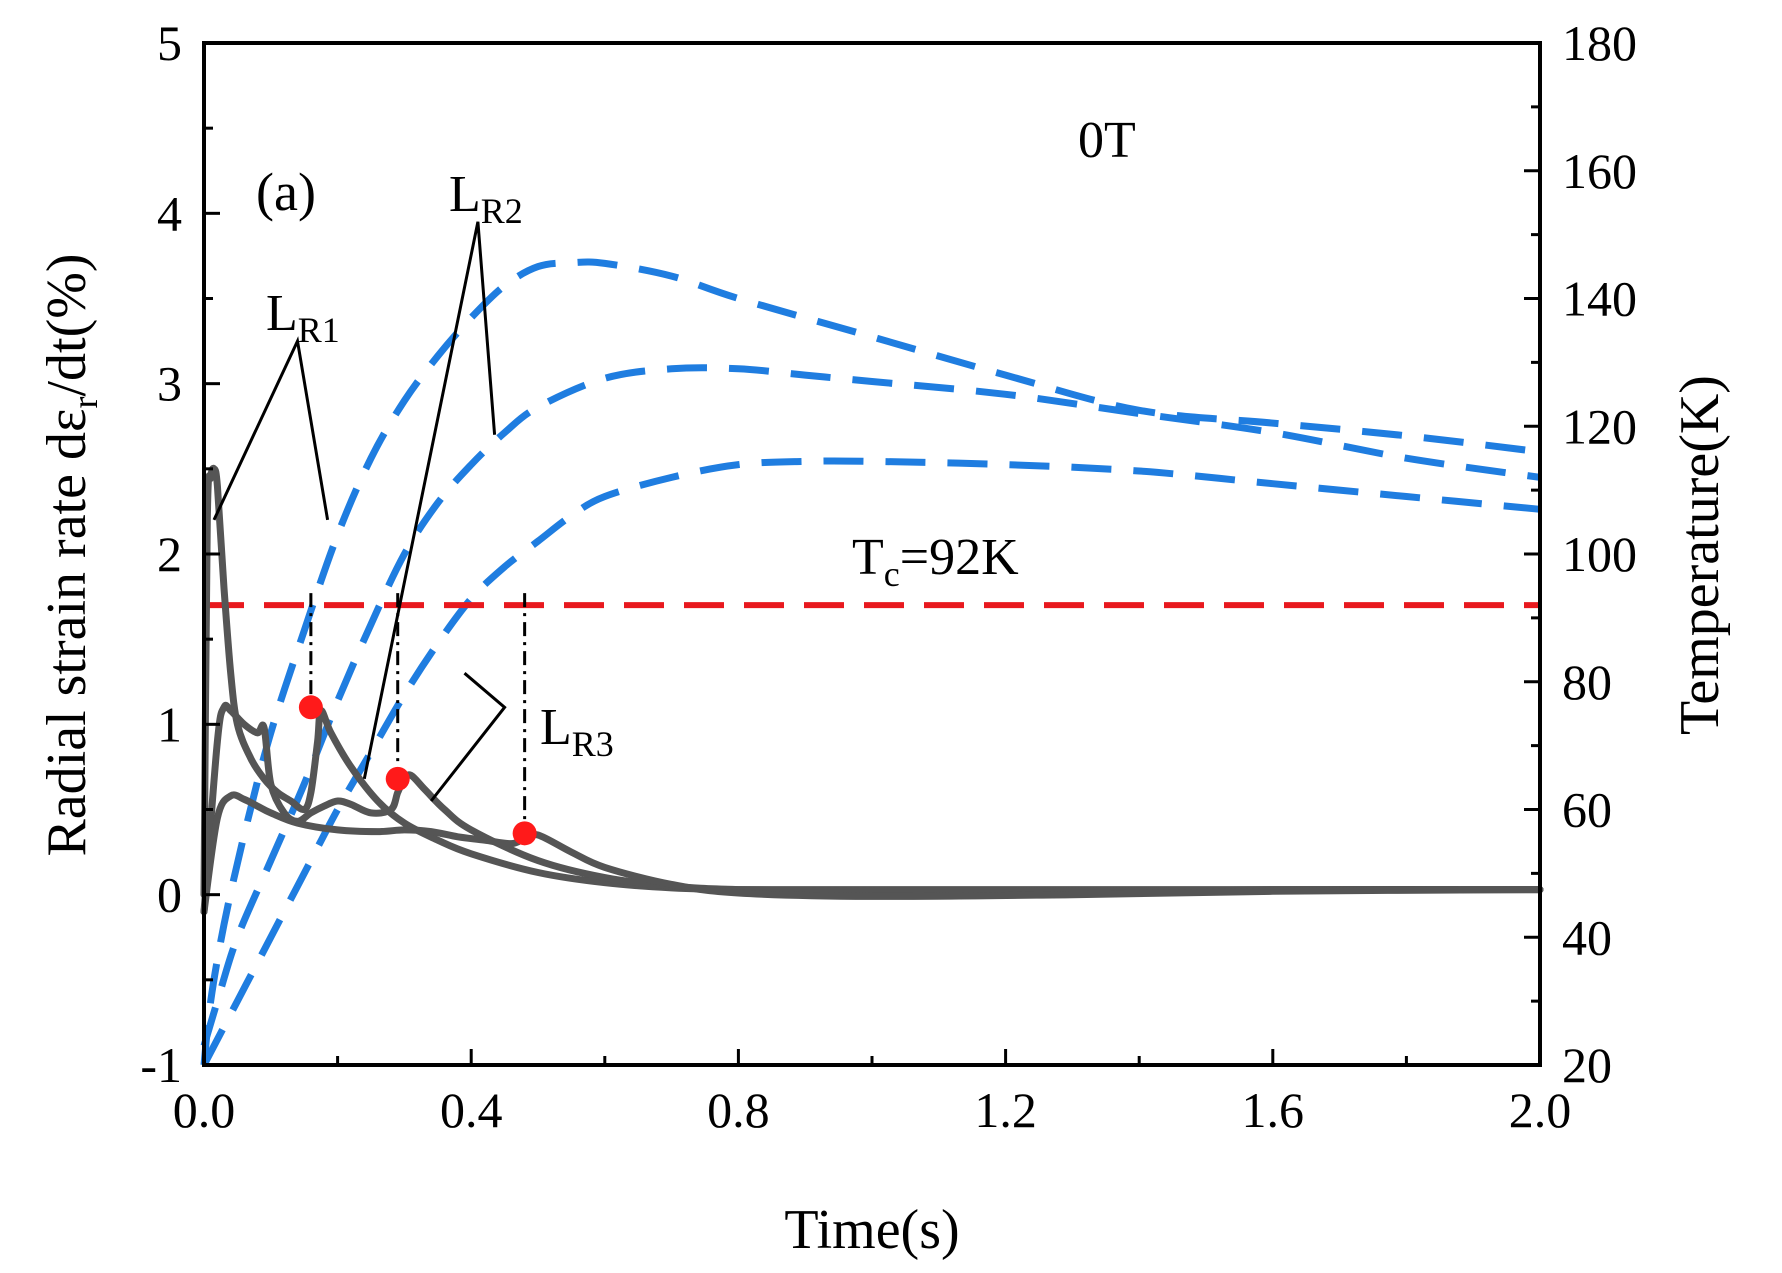 Image resolution: width=1782 pixels, height=1273 pixels. Describe the element at coordinates (465, 194) in the screenshot. I see `annotation-lr2-main: L` at that location.